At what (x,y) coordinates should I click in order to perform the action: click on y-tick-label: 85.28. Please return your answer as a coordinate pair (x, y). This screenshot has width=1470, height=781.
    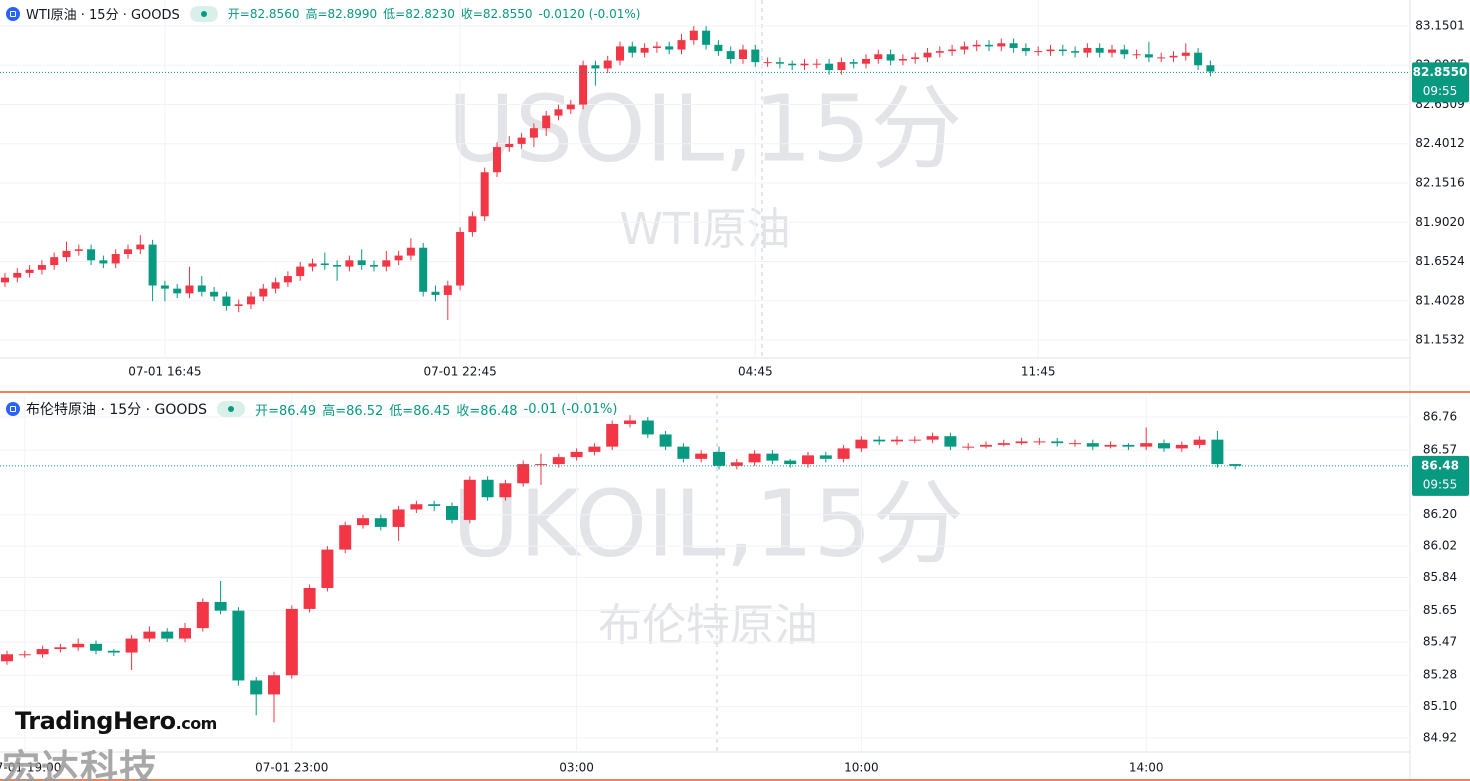
    Looking at the image, I should click on (1440, 675).